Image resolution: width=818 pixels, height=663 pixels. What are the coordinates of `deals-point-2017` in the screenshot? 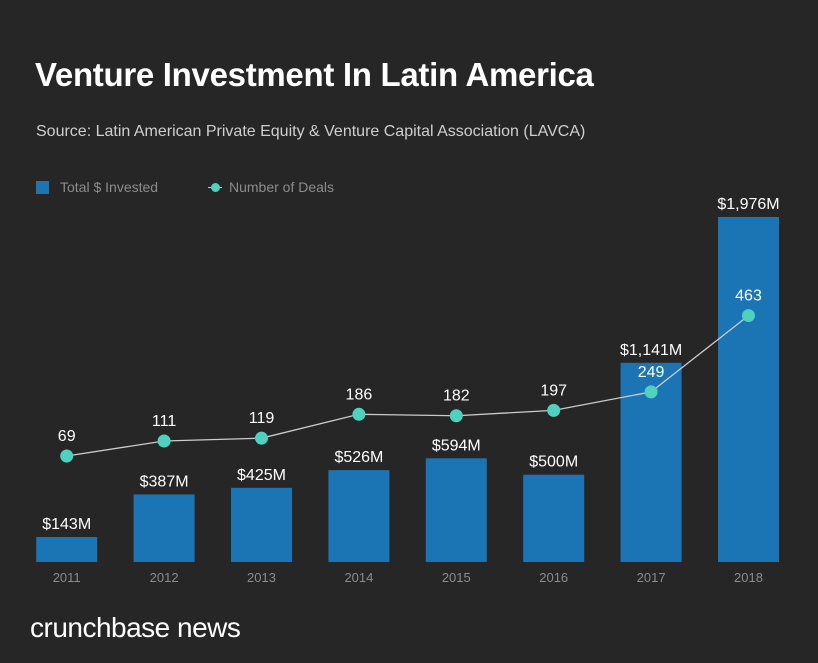 It's located at (651, 392).